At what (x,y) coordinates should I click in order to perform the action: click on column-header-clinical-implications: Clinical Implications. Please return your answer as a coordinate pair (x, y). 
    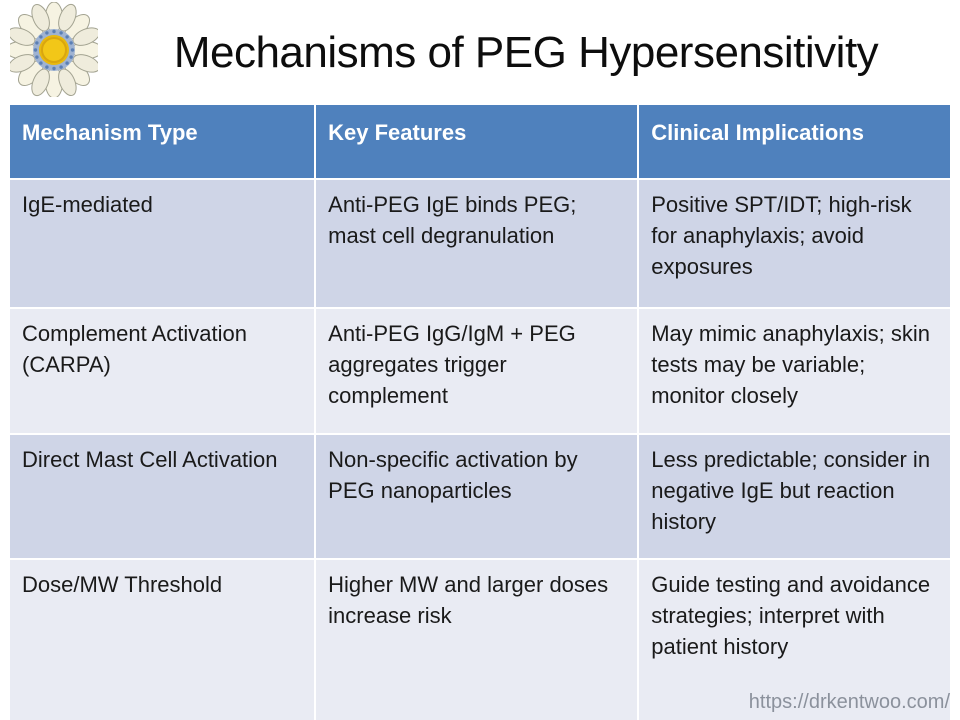
    Looking at the image, I should click on (794, 141).